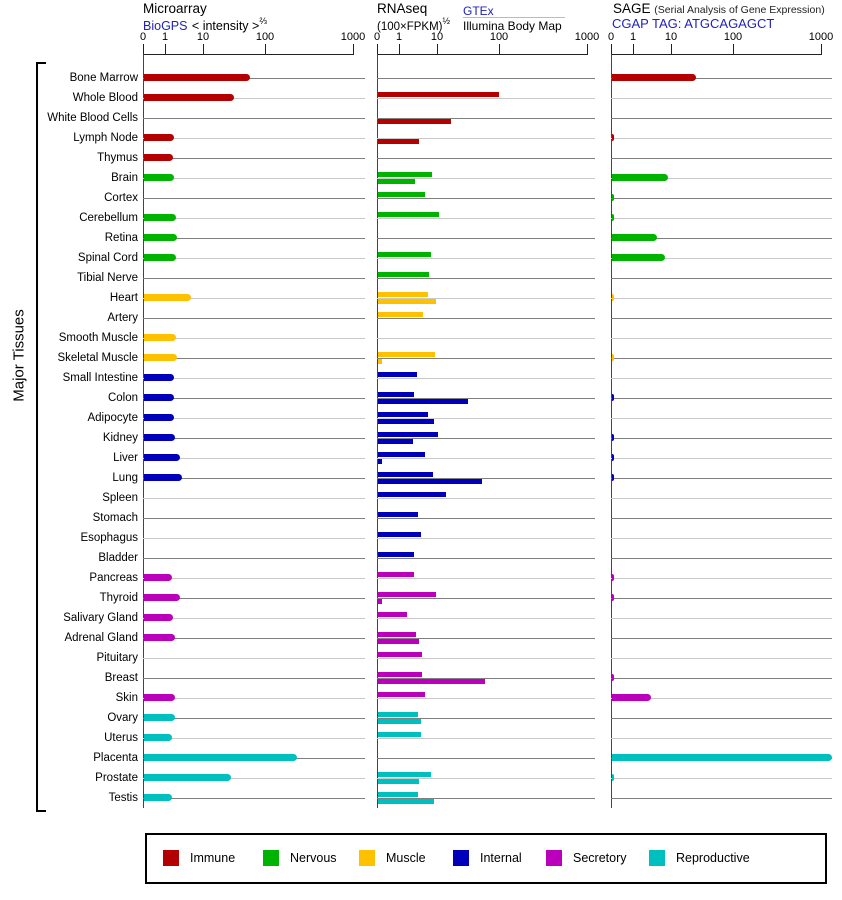 The height and width of the screenshot is (900, 842). Describe the element at coordinates (115, 518) in the screenshot. I see `tissue-label: Stomach` at that location.